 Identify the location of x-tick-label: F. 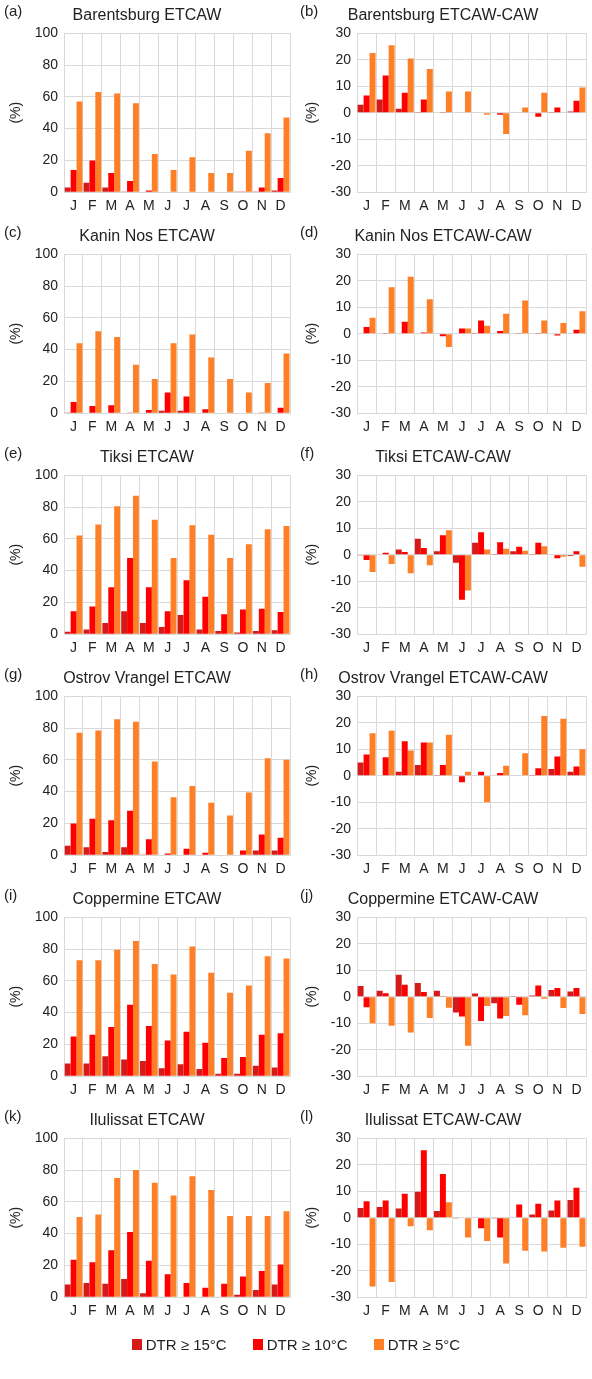
(385, 647).